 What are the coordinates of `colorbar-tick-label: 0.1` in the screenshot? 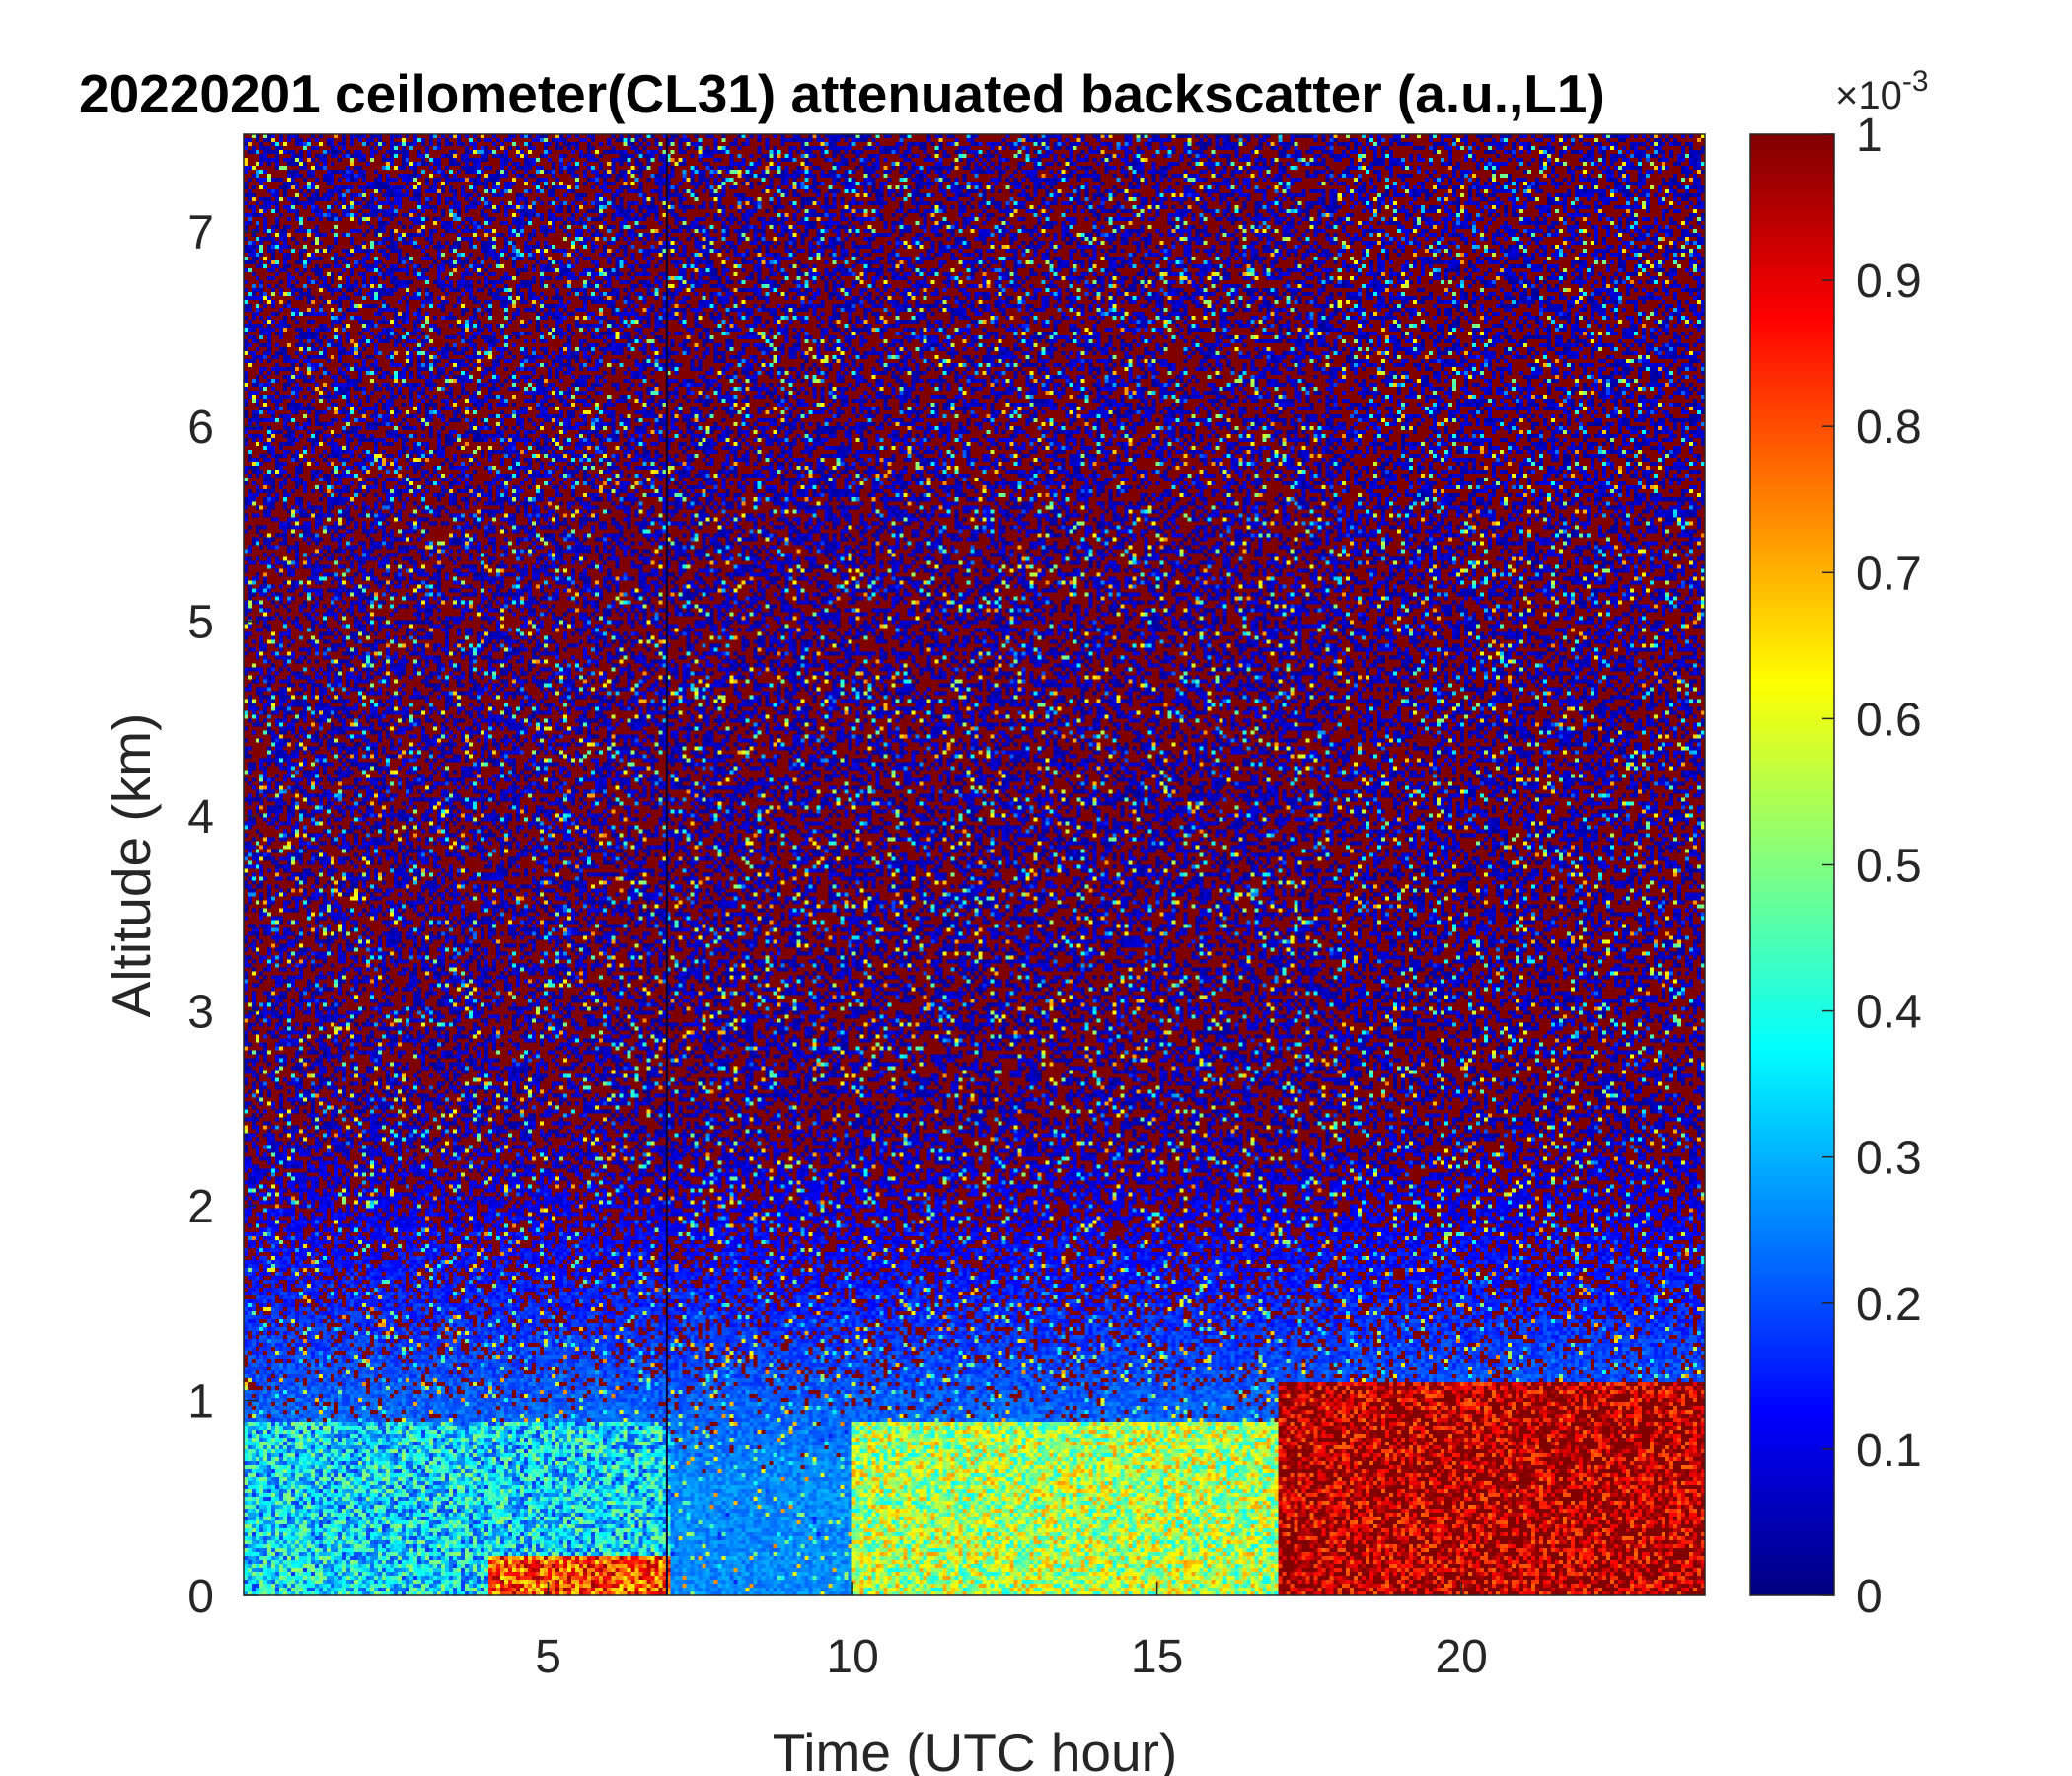 It's located at (1889, 1451).